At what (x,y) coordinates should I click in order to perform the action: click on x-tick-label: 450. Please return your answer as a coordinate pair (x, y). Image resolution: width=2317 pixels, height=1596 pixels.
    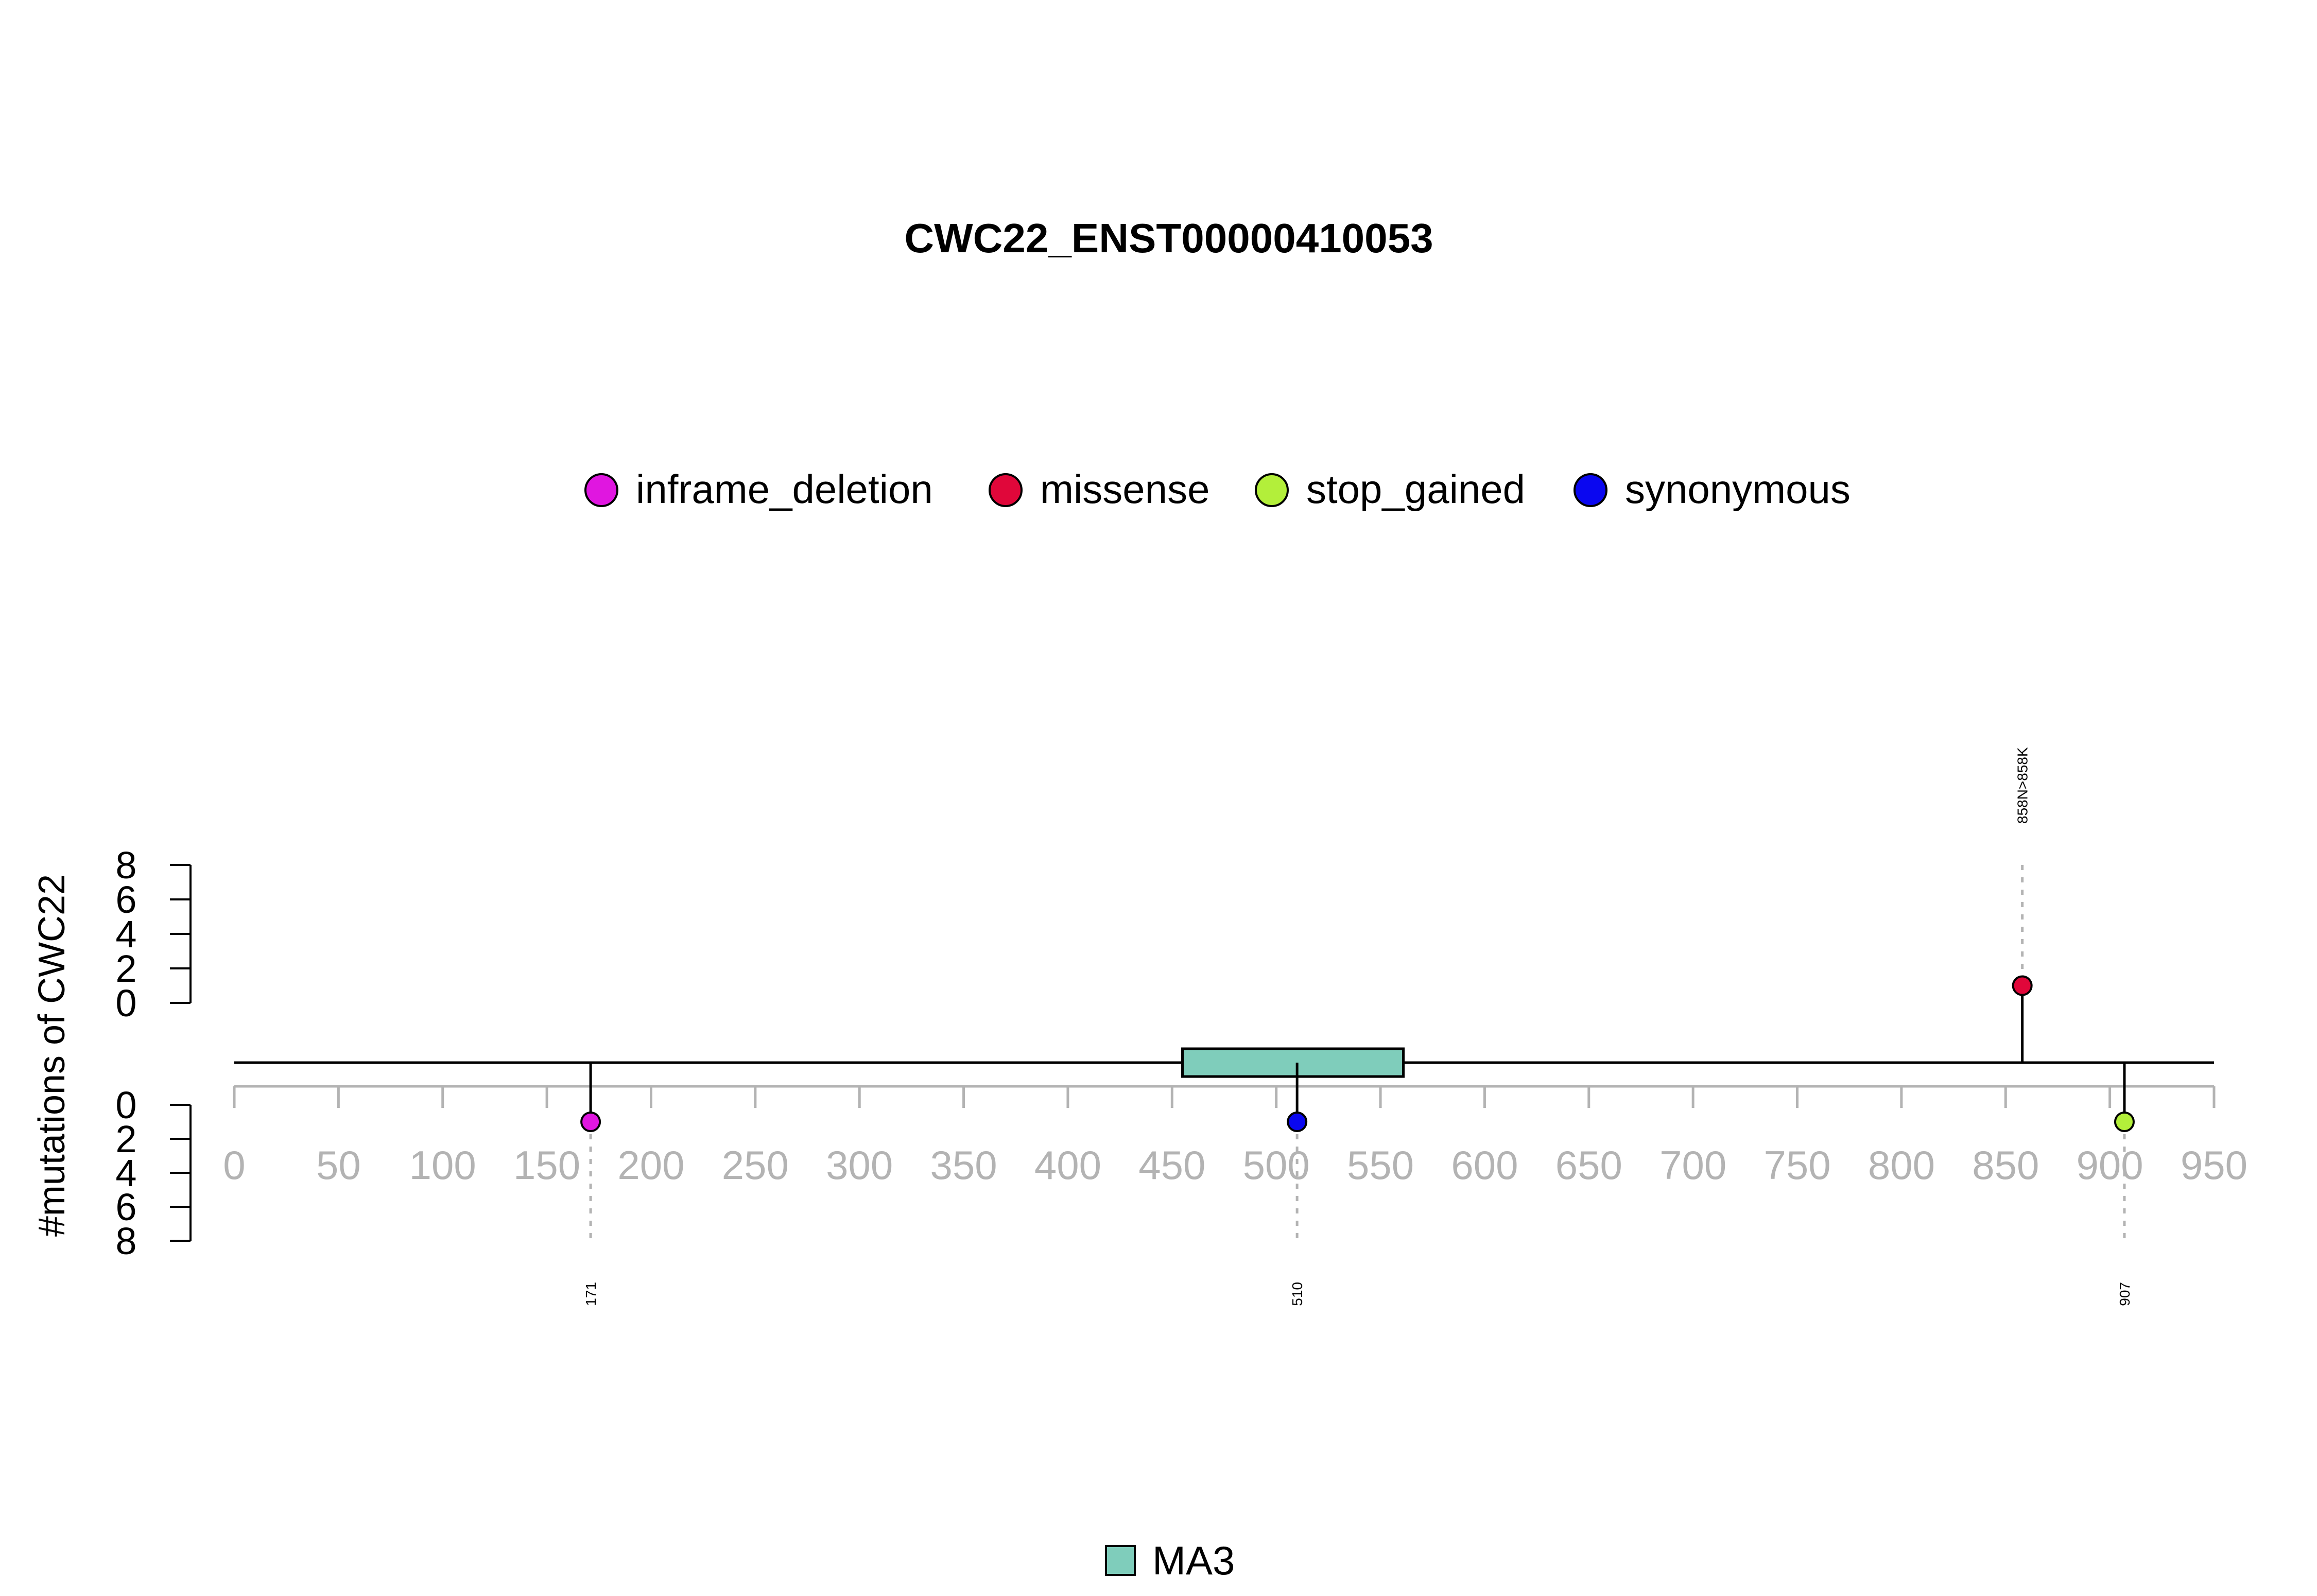
    Looking at the image, I should click on (1171, 1165).